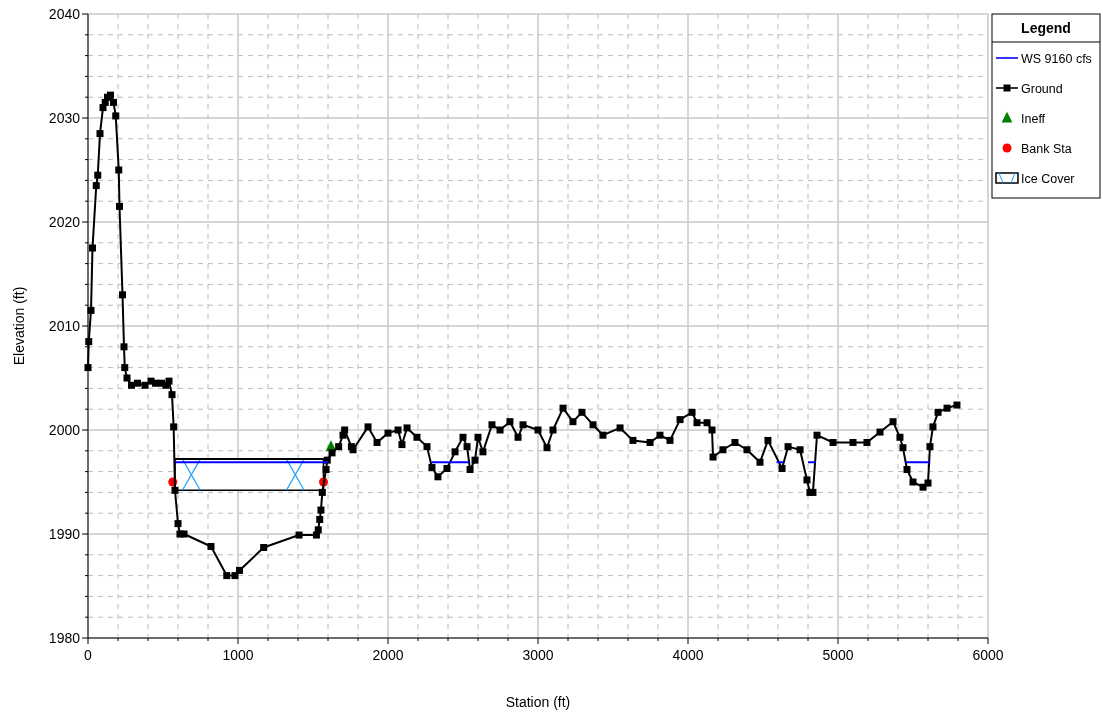  I want to click on legend-label: Bank Sta, so click(1046, 148).